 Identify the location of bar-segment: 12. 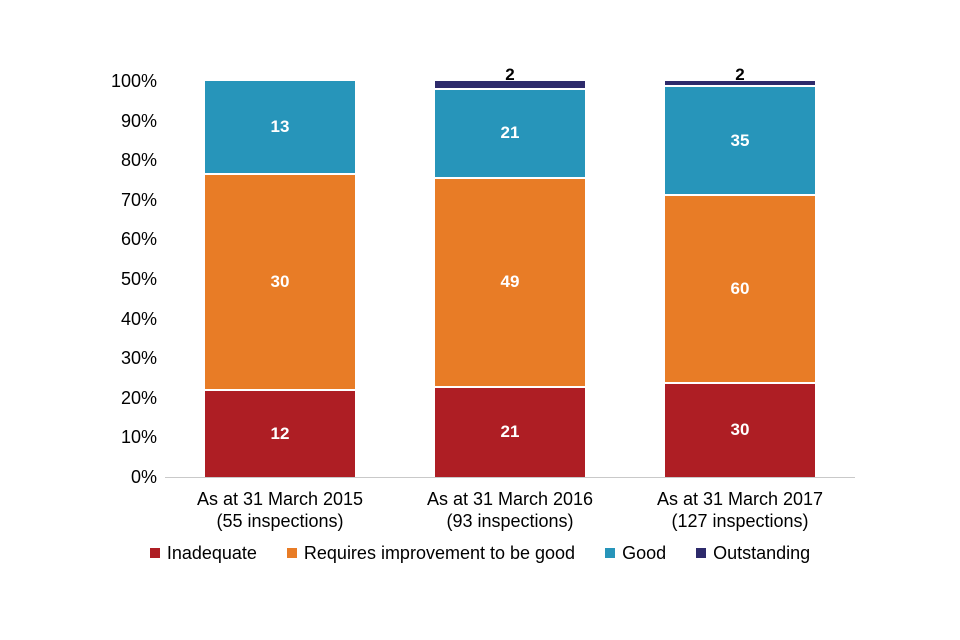
(280, 433).